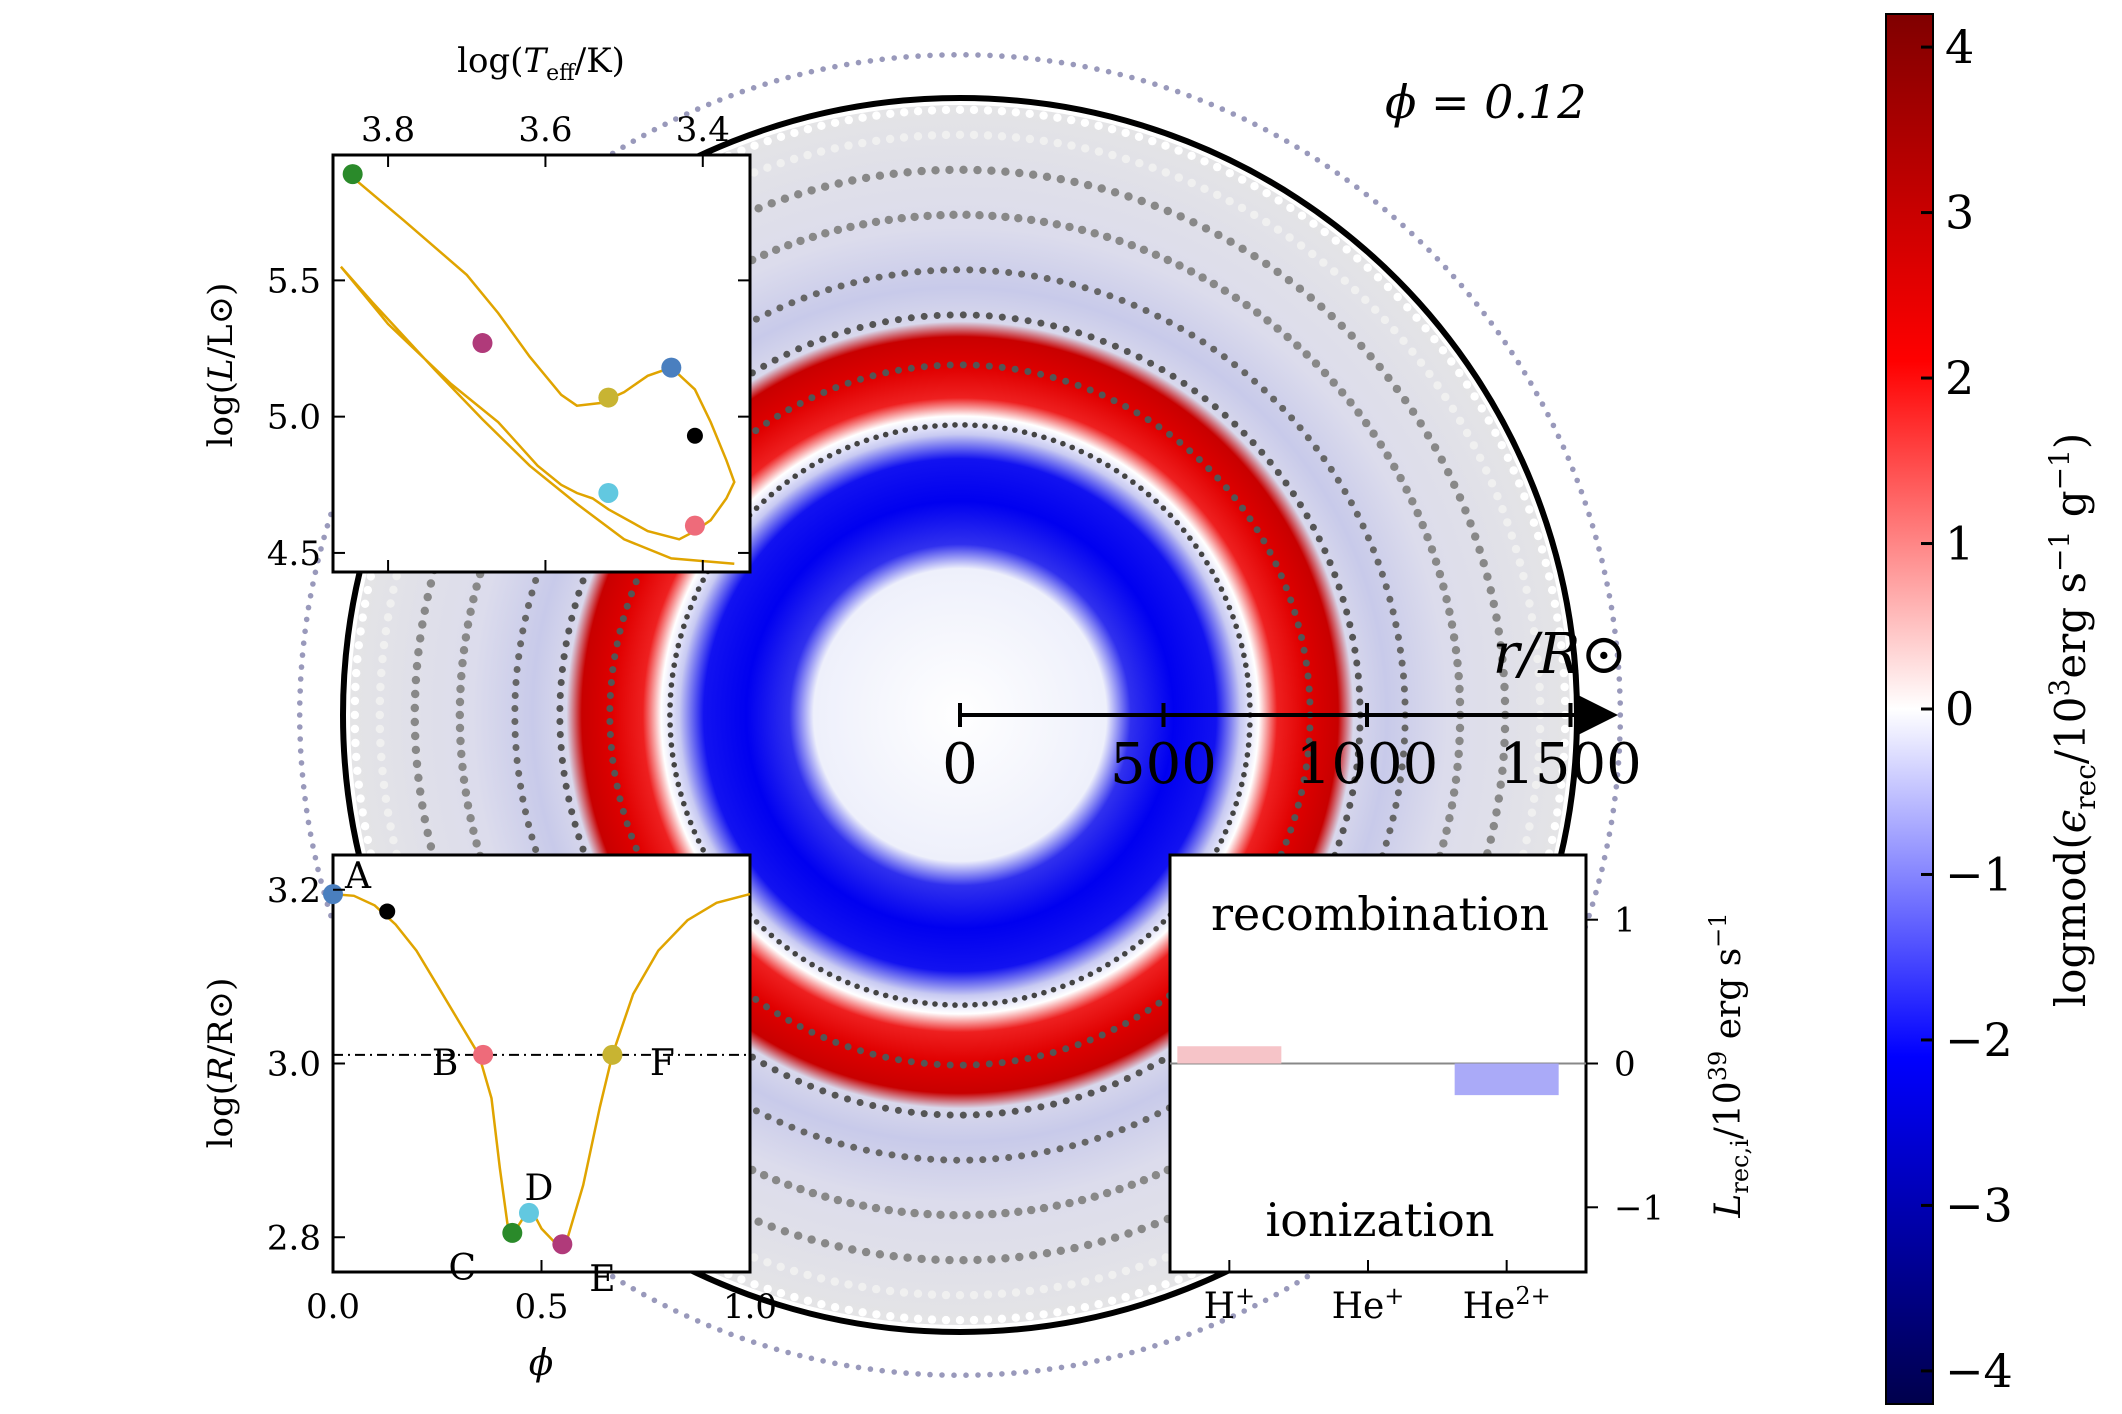 Image resolution: width=2122 pixels, height=1414 pixels. What do you see at coordinates (608, 397) in the screenshot?
I see `hr-point-F` at bounding box center [608, 397].